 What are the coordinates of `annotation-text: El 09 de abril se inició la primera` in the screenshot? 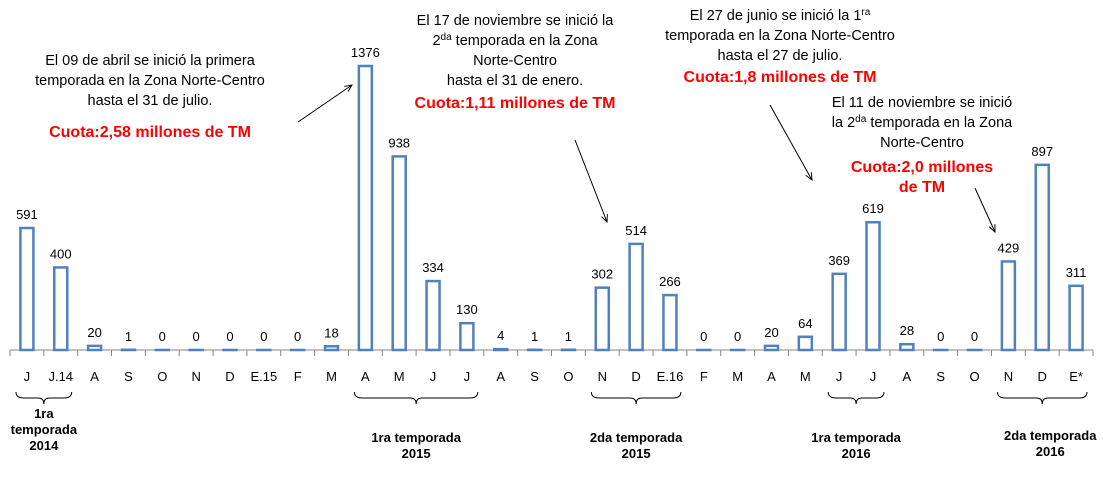 It's located at (150, 61).